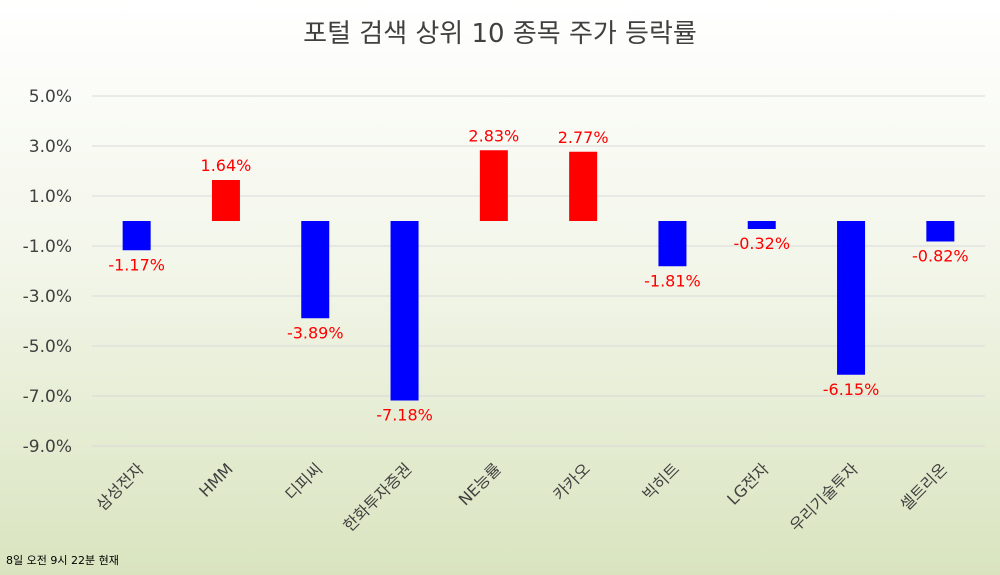 The height and width of the screenshot is (575, 1000). What do you see at coordinates (50, 197) in the screenshot?
I see `y-tick-label: 1.0%` at bounding box center [50, 197].